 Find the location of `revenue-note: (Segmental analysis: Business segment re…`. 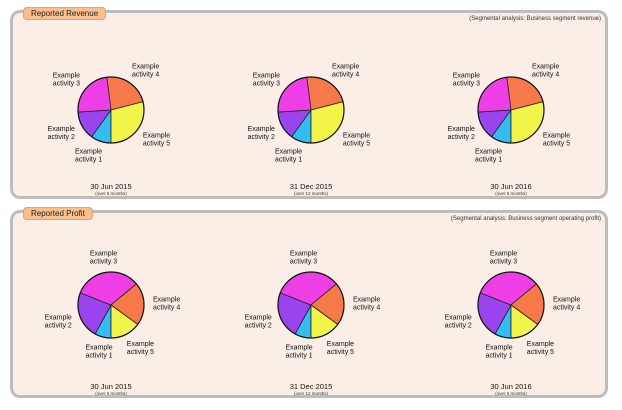

revenue-note: (Segmental analysis: Business segment re… is located at coordinates (535, 19).